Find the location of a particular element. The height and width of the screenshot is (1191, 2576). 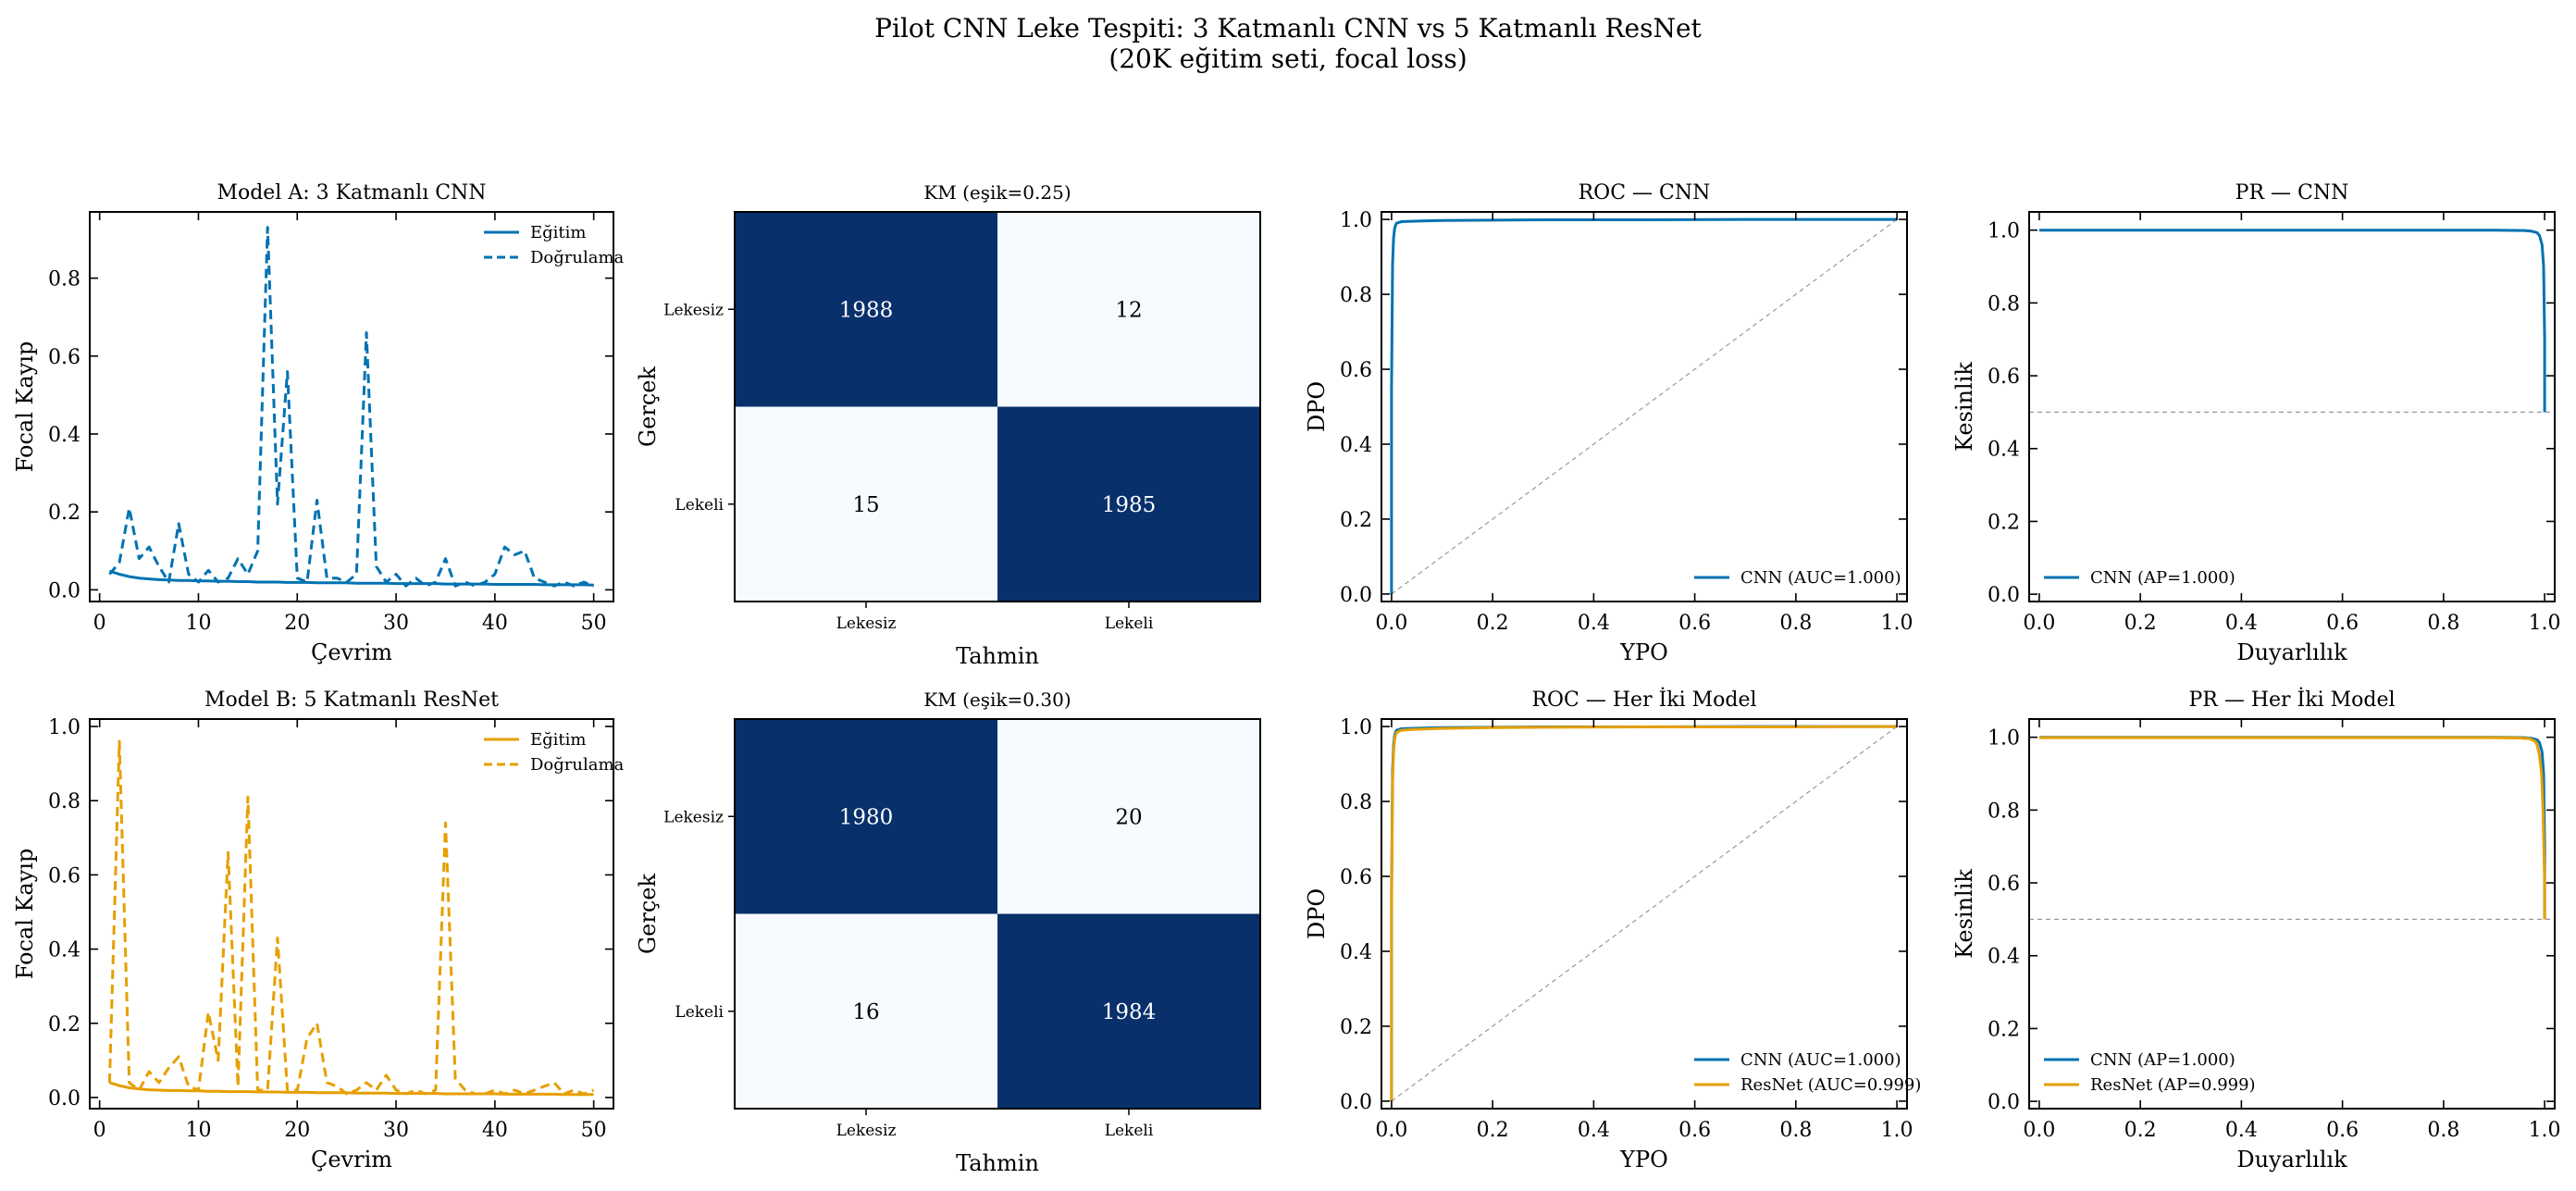

x-tick-label: 10 is located at coordinates (198, 624).